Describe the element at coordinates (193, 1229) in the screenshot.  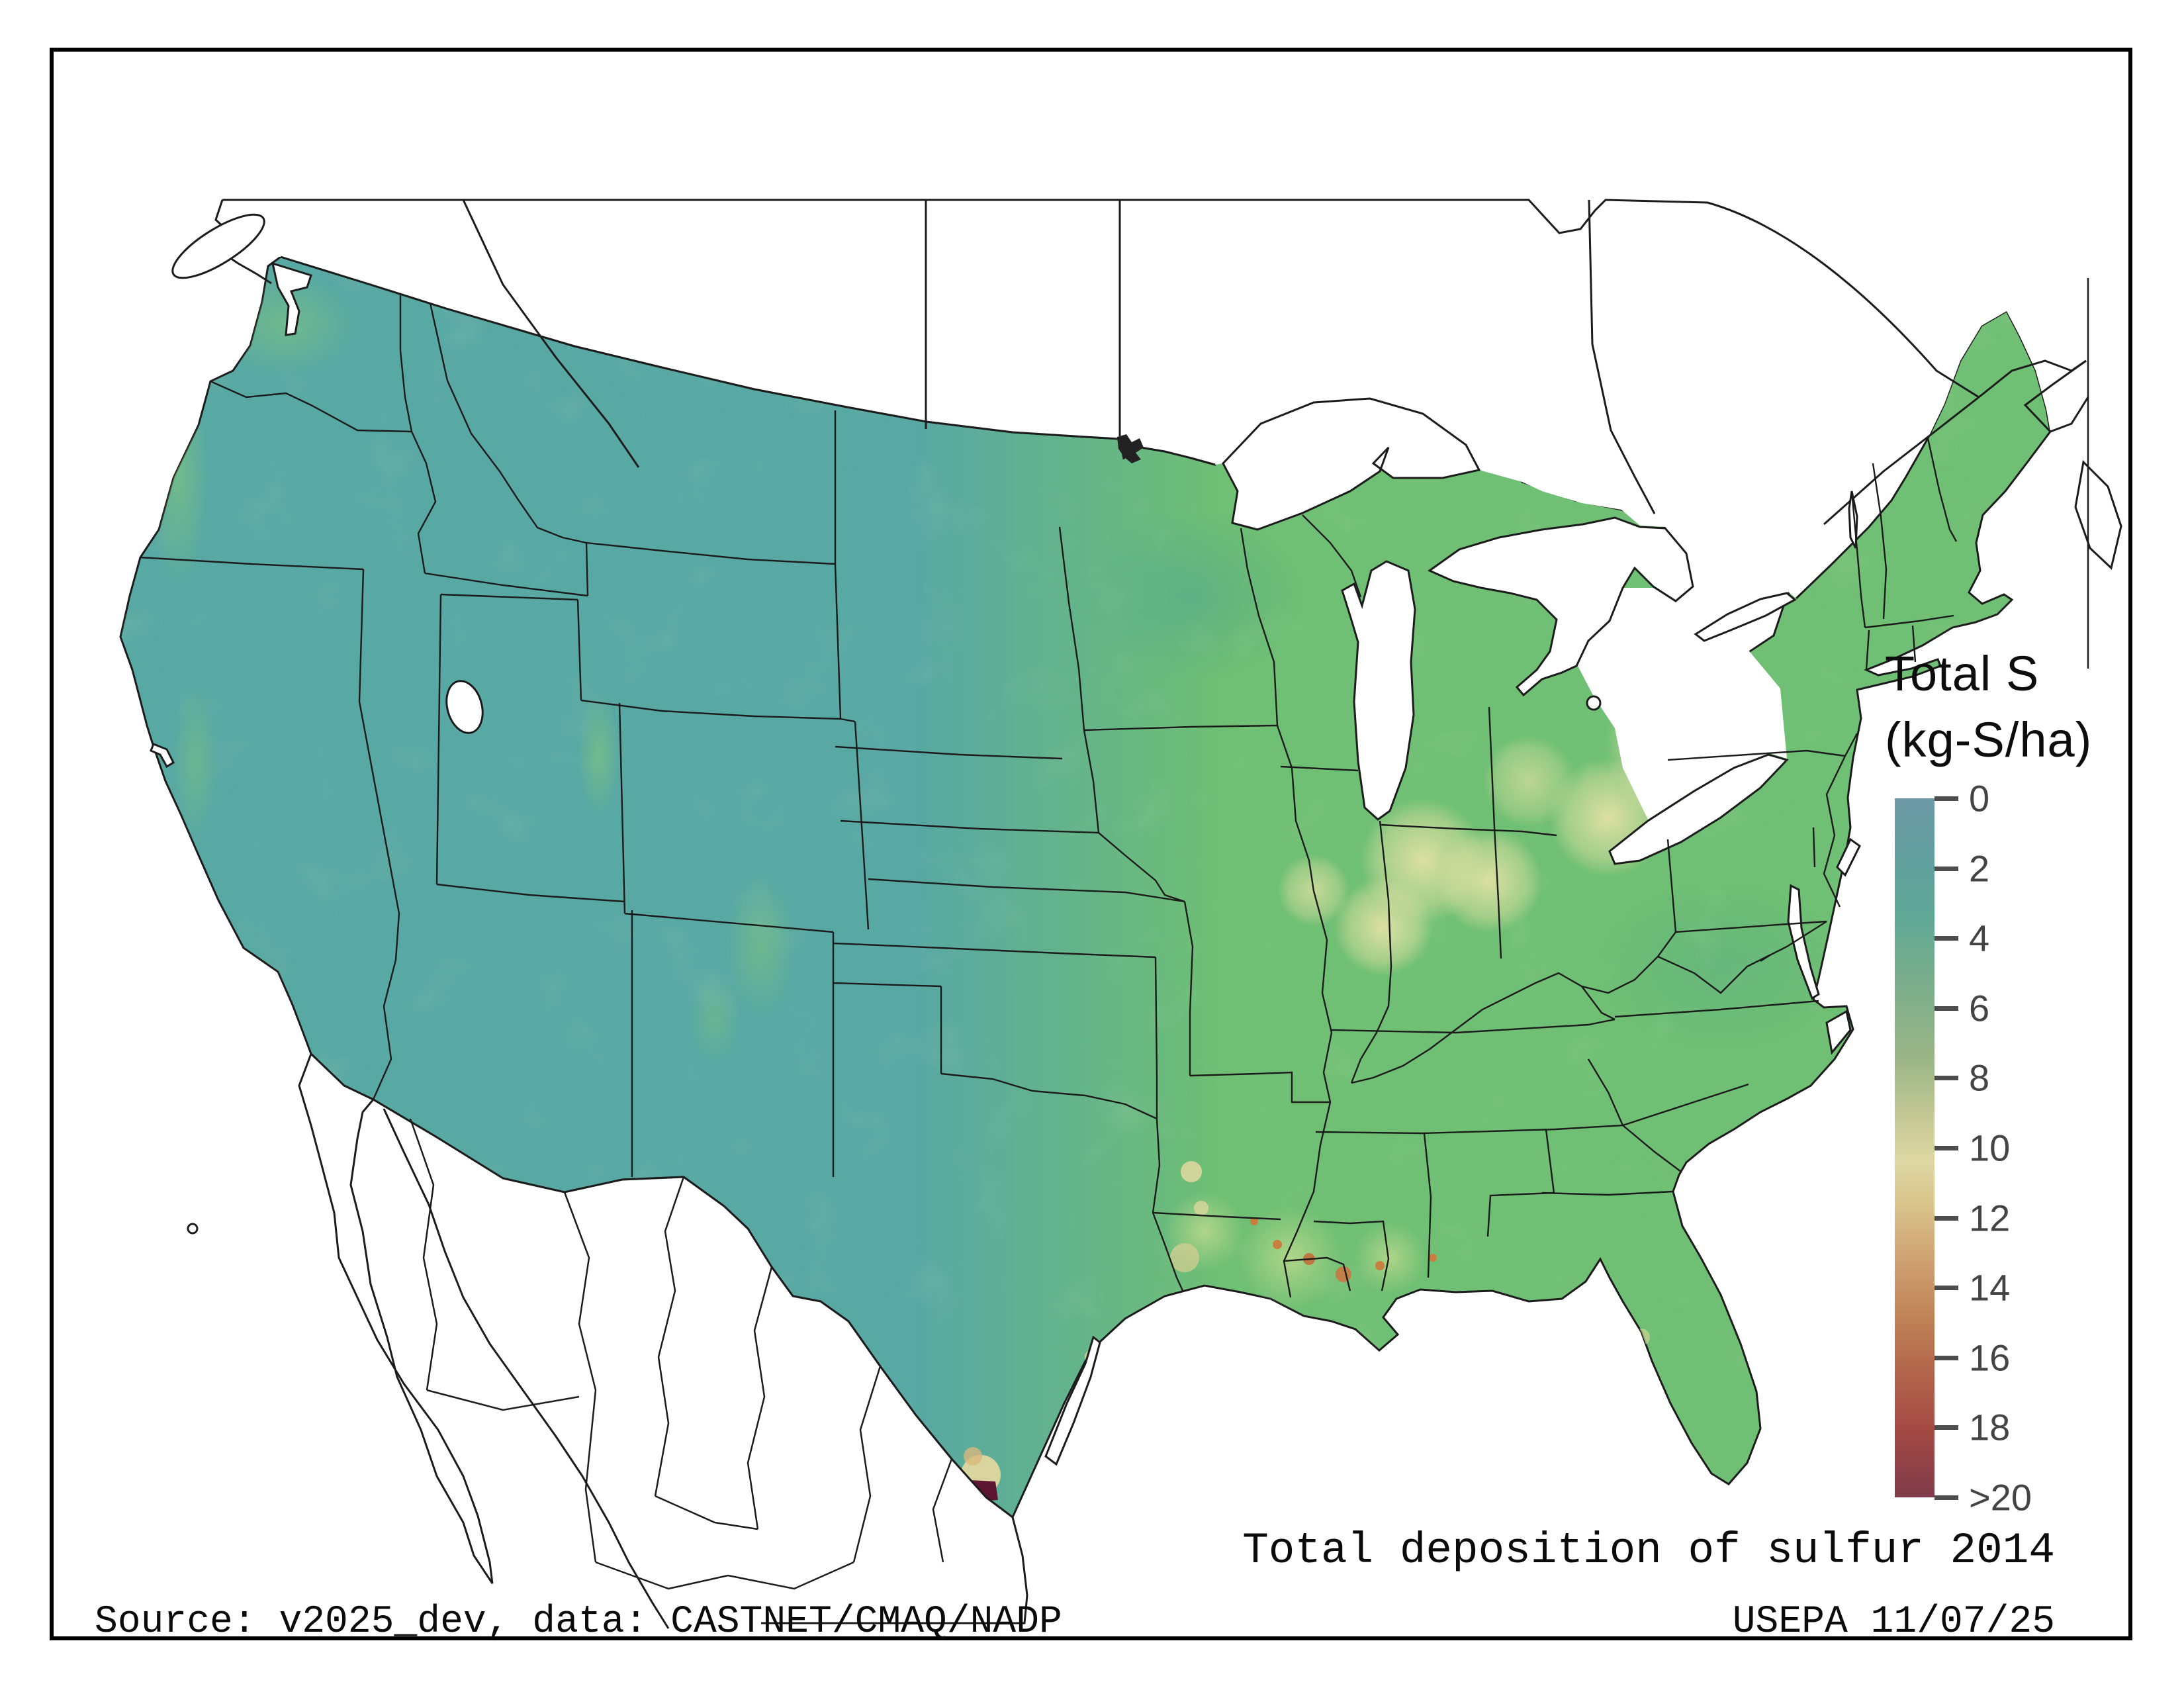
I see `guadalupe-island` at that location.